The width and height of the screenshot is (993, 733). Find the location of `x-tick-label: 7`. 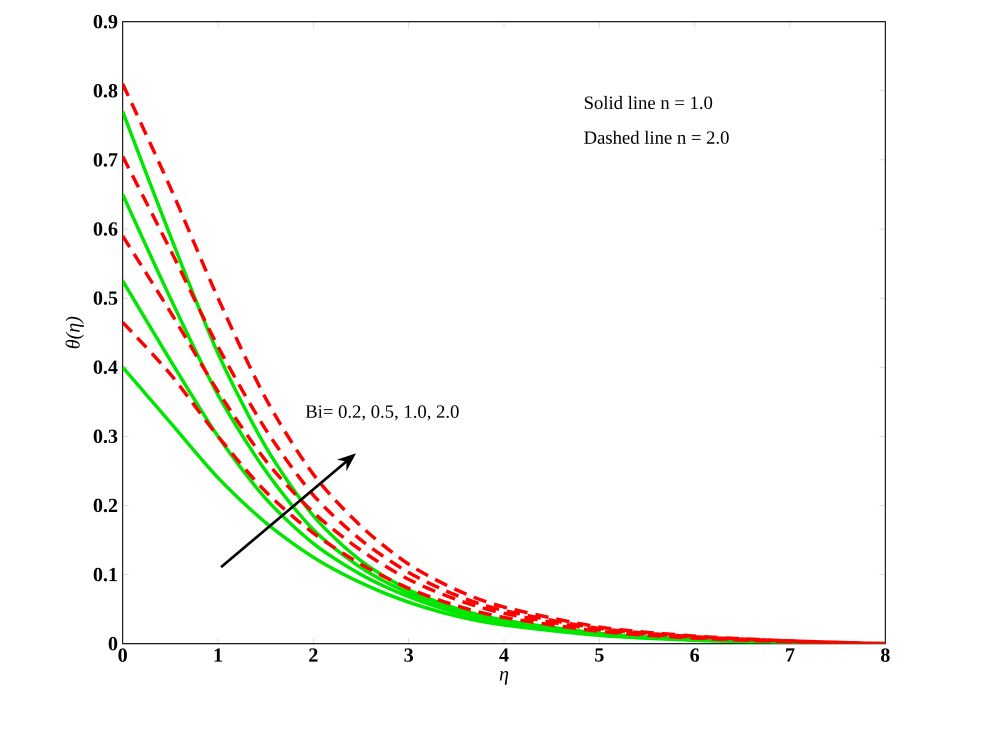

x-tick-label: 7 is located at coordinates (790, 655).